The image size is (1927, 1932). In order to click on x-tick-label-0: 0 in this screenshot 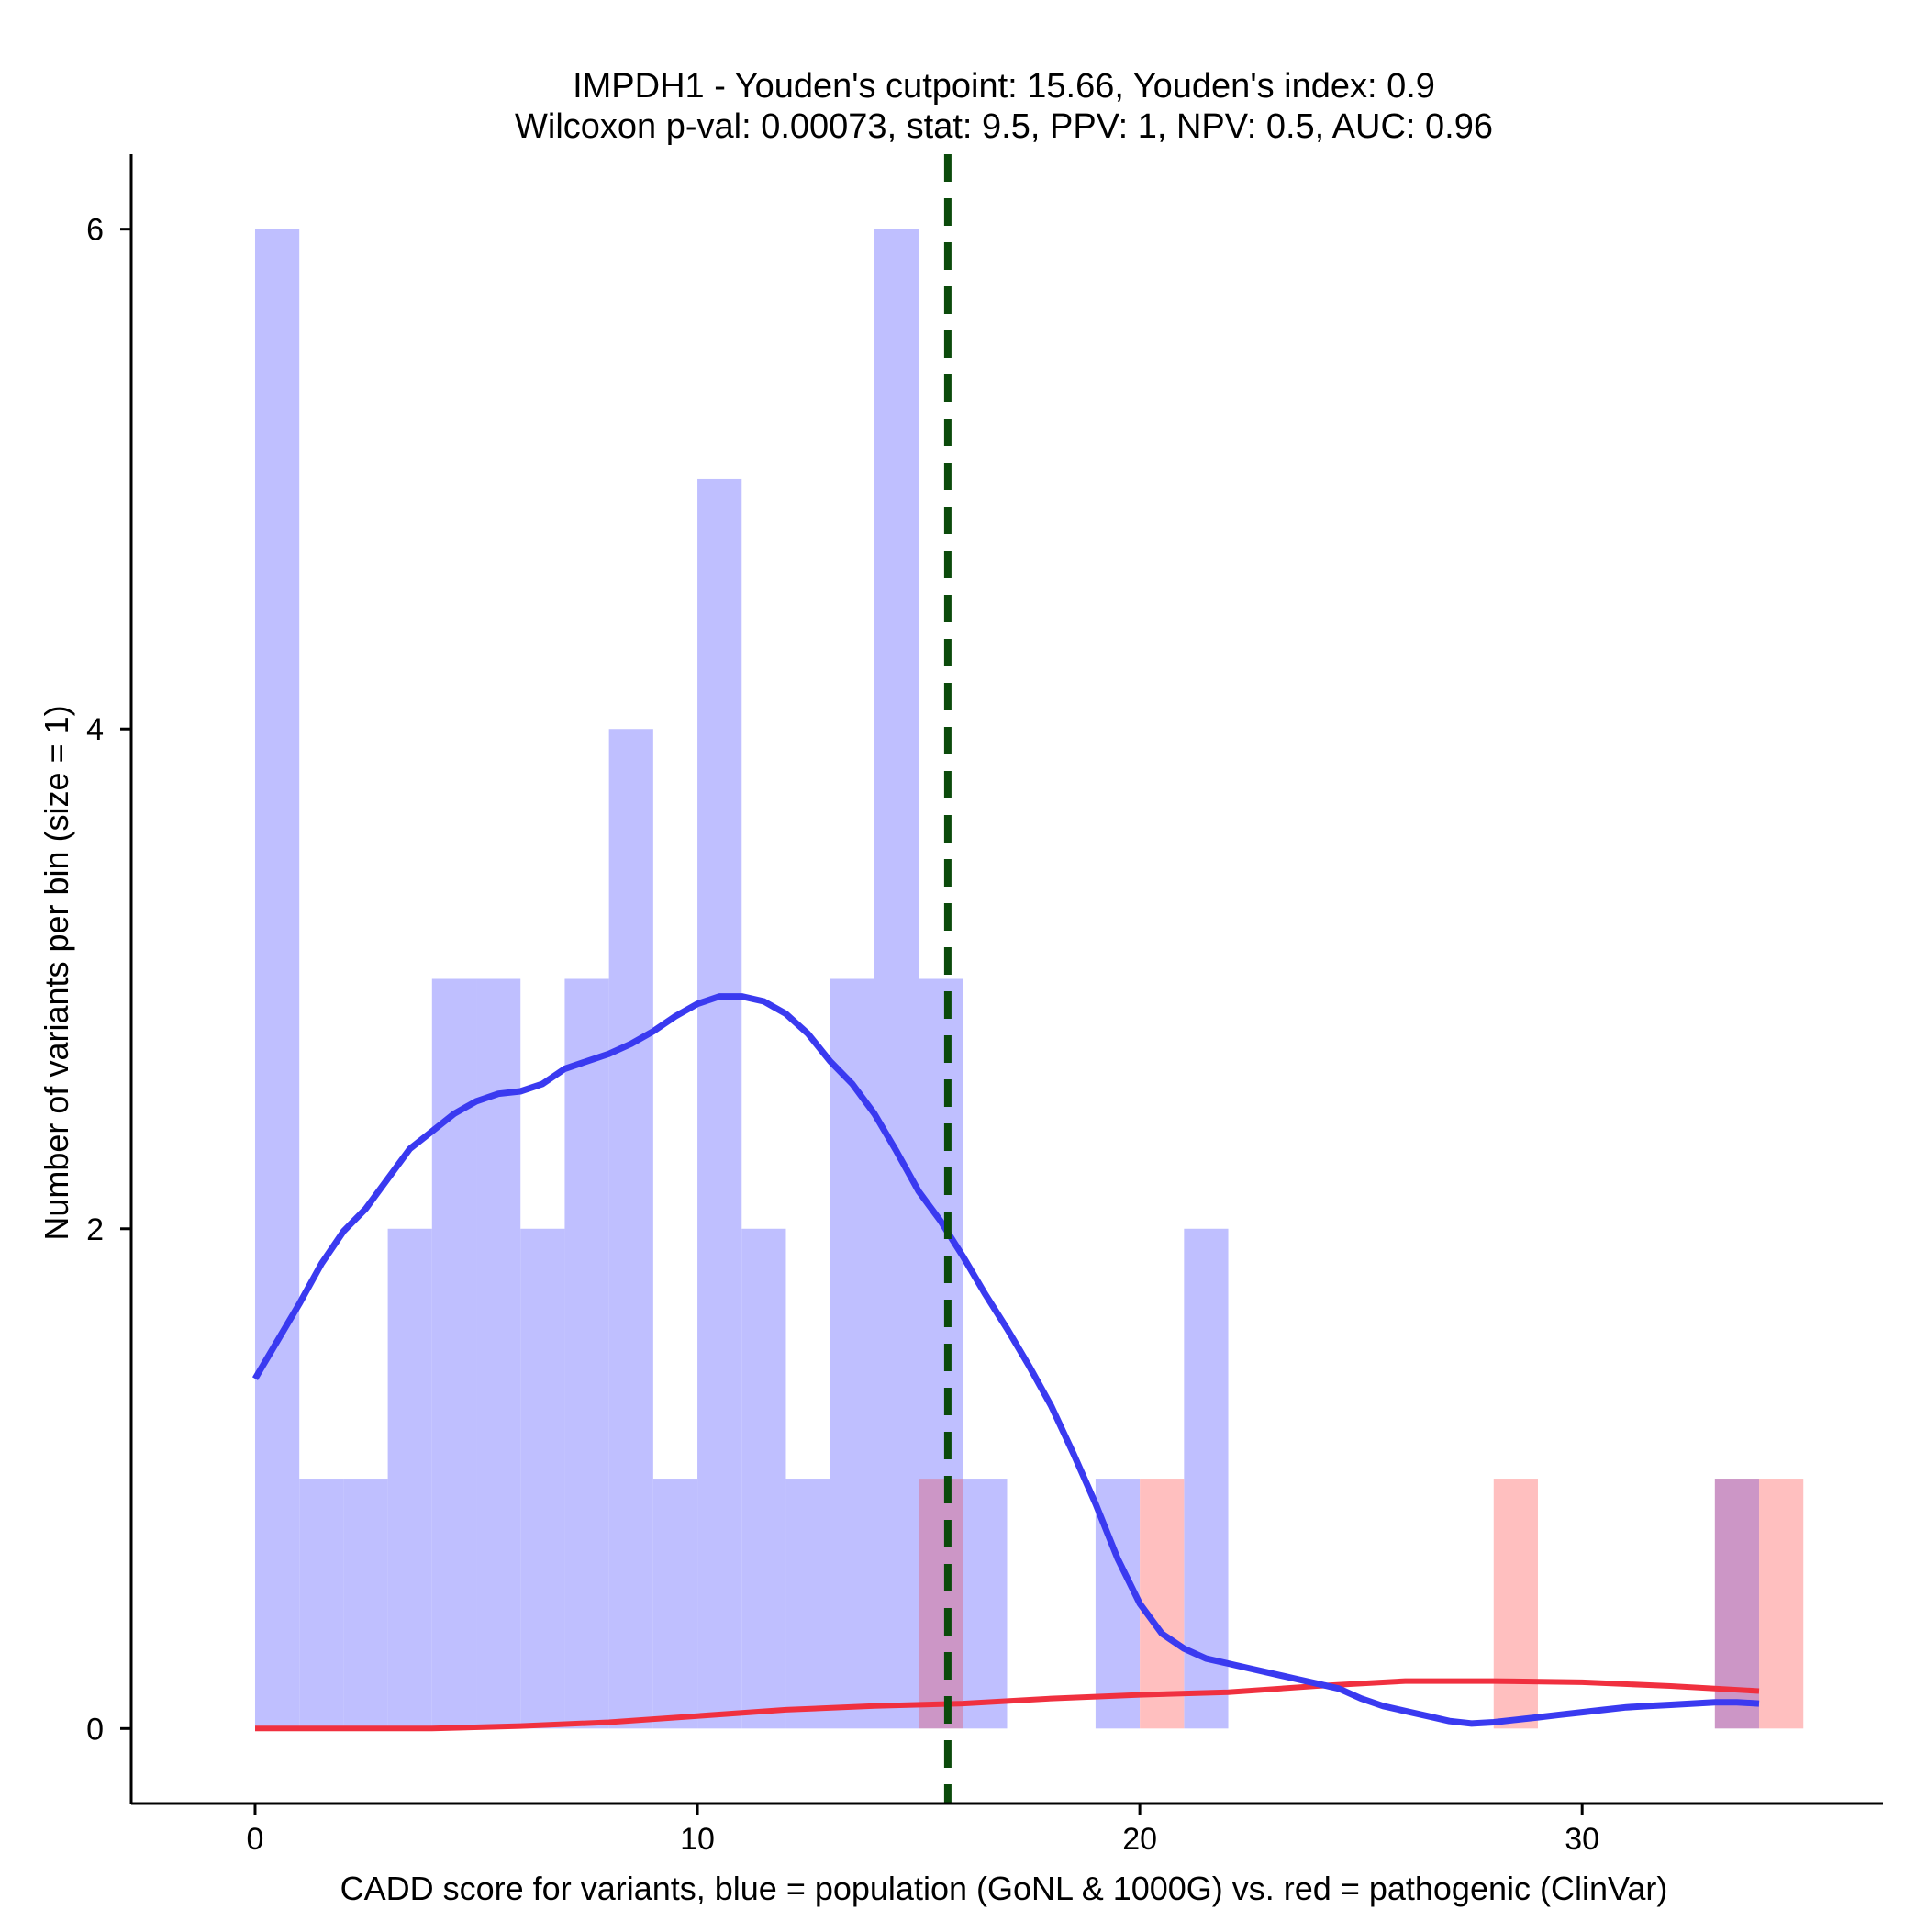, I will do `click(255, 1839)`.